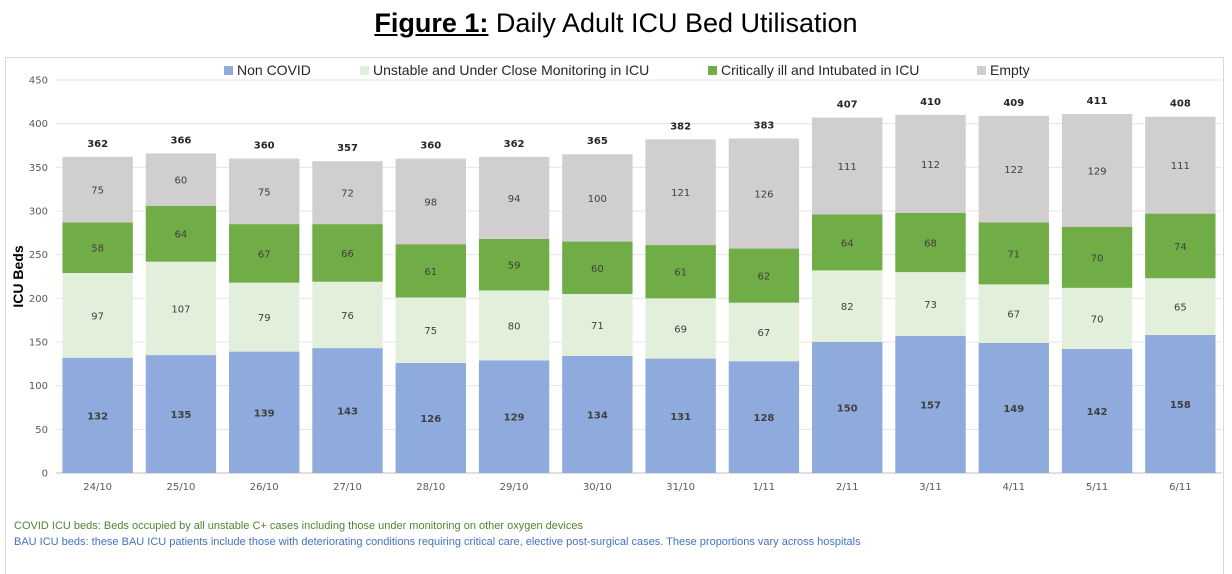 Image resolution: width=1232 pixels, height=574 pixels. Describe the element at coordinates (930, 243) in the screenshot. I see `data-label: 68` at that location.